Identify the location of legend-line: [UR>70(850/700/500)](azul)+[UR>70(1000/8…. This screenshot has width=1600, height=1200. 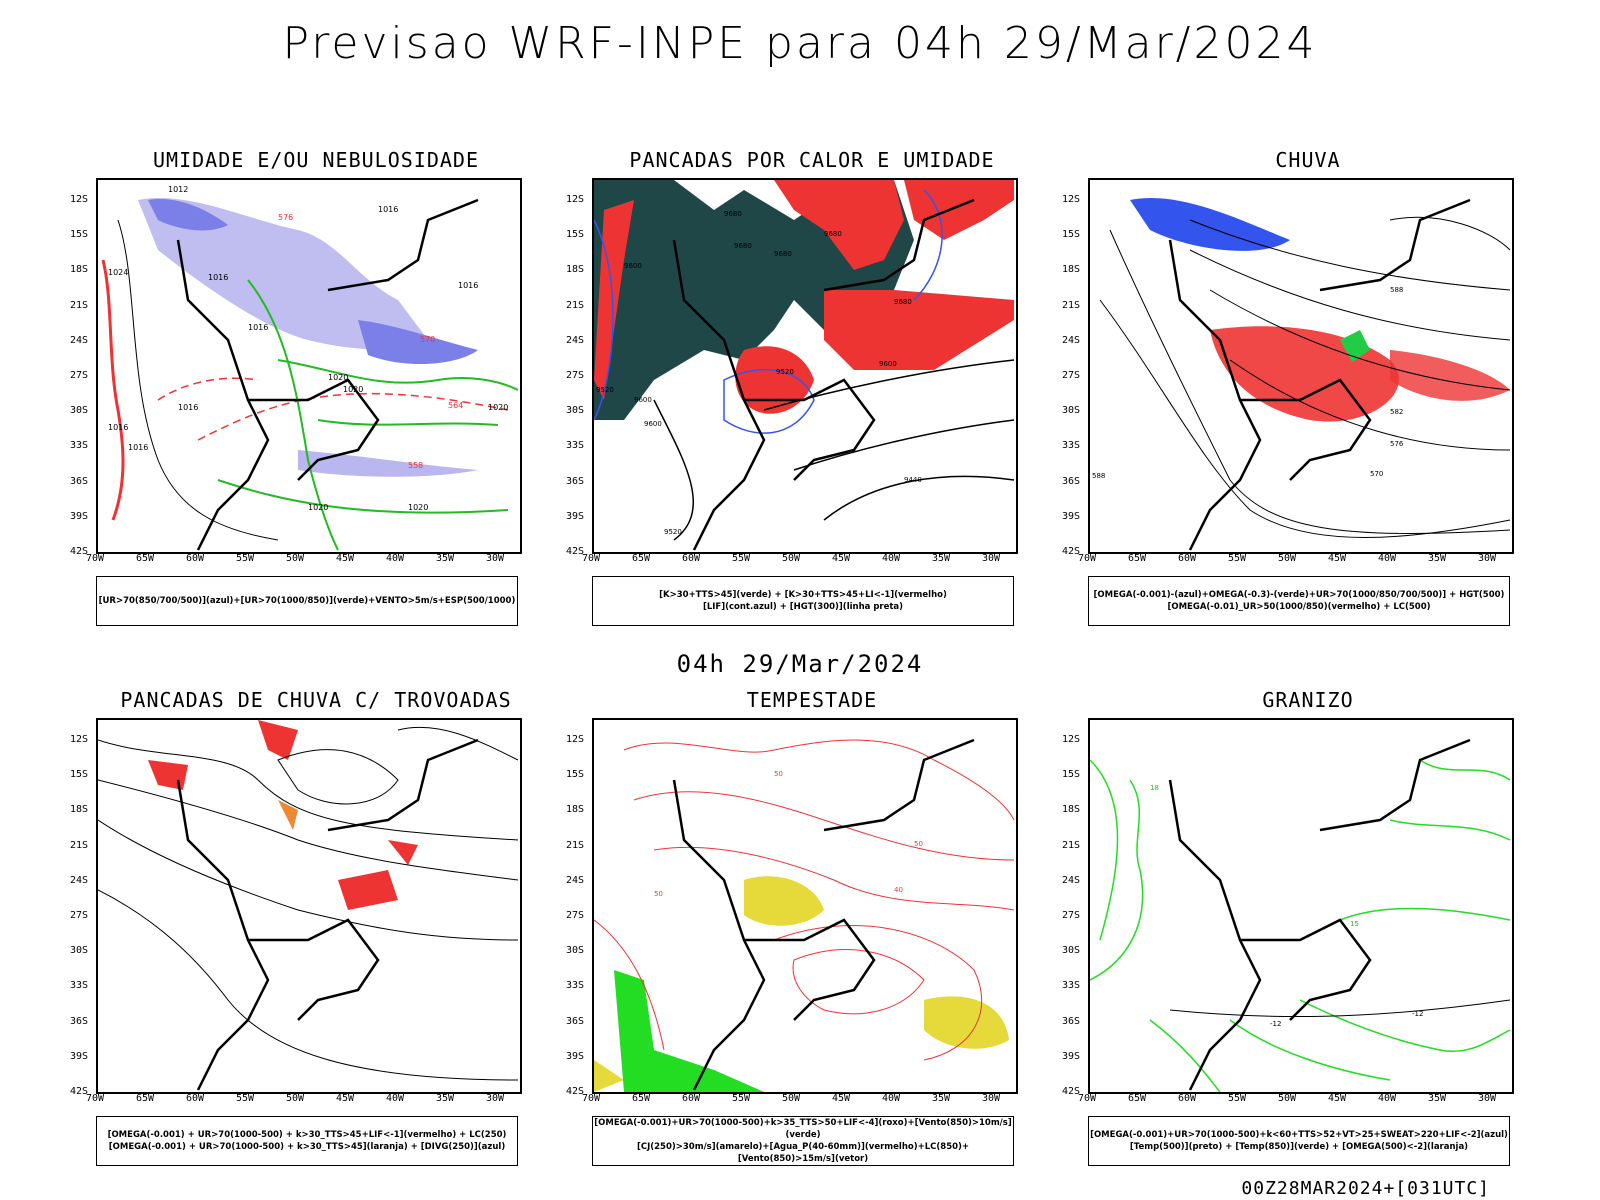
(307, 601).